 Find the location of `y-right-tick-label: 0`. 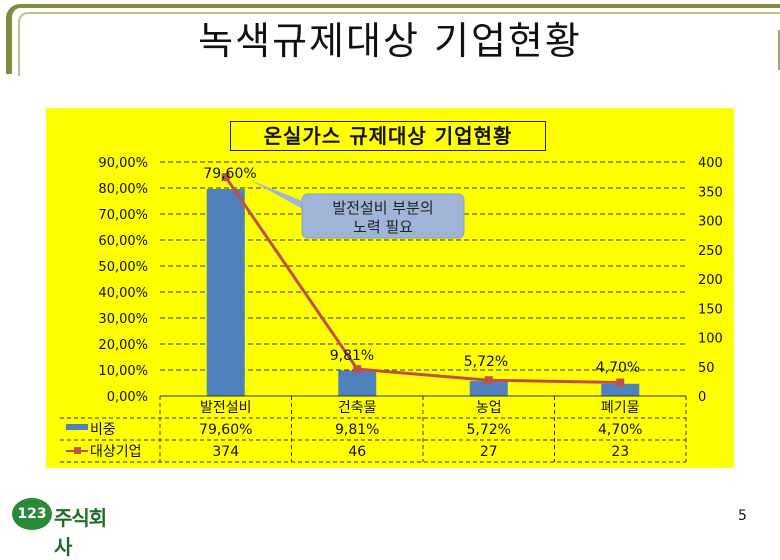

y-right-tick-label: 0 is located at coordinates (702, 397).